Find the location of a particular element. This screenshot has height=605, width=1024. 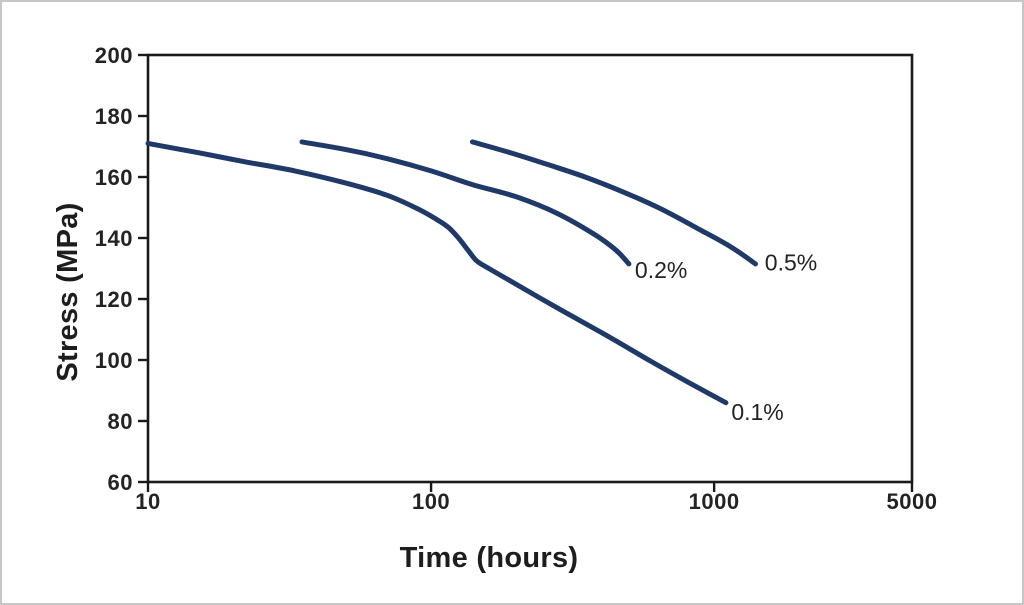

creep-curve-0-2-percent is located at coordinates (465, 203).